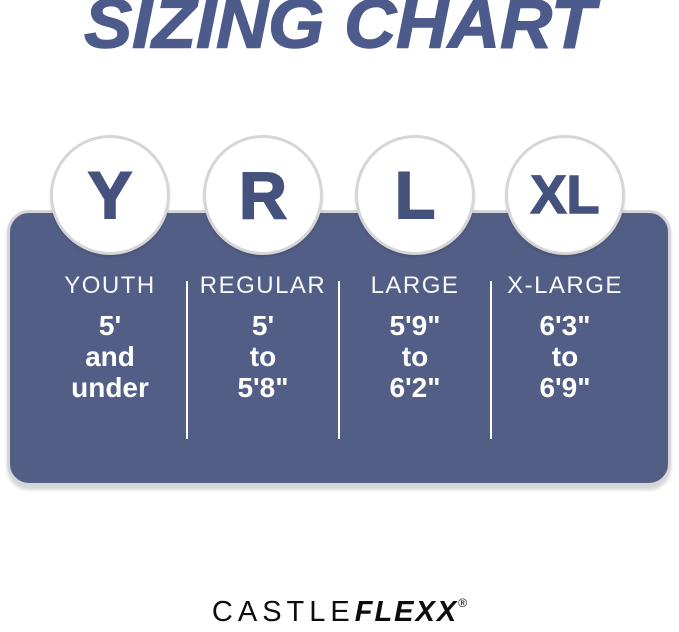  I want to click on height-range: 5'9" to 6'2", so click(415, 356).